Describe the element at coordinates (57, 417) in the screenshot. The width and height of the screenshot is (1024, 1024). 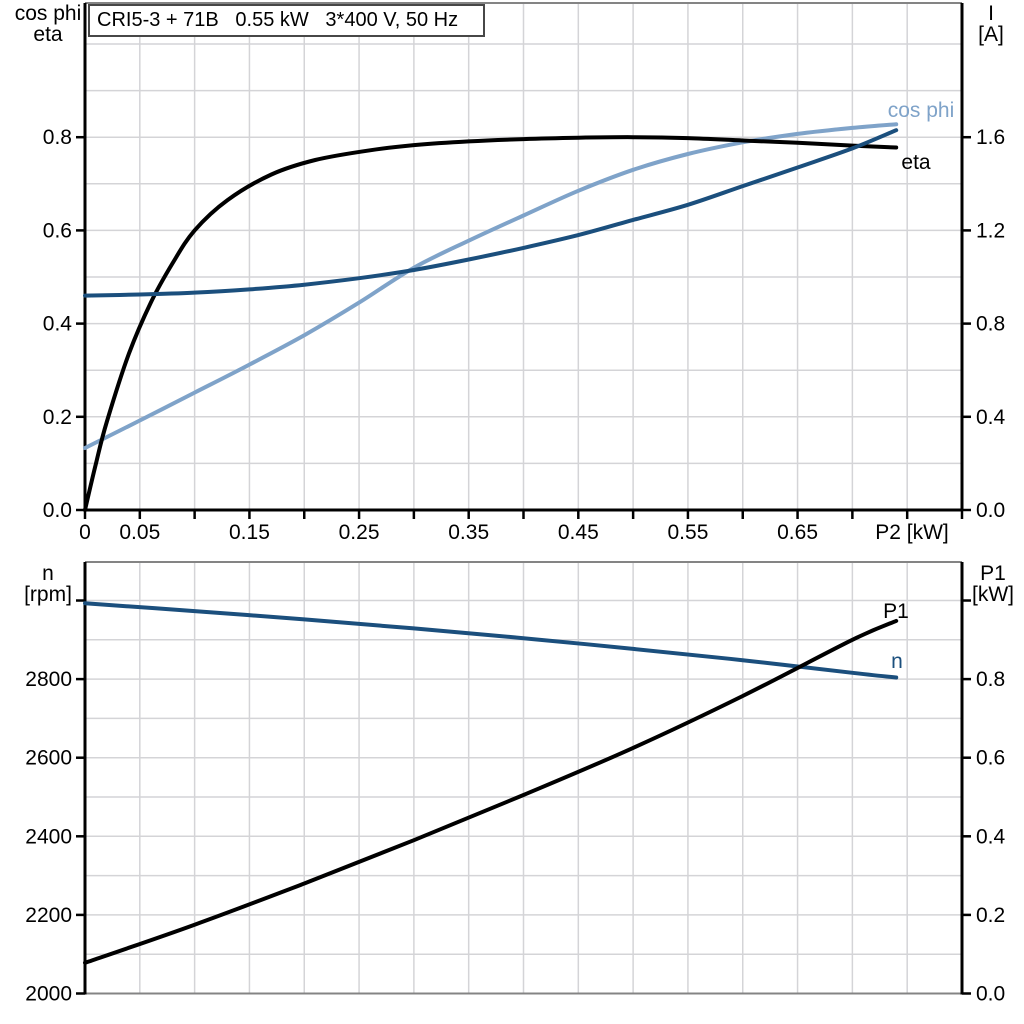
I see `left-tick-label: 0.2` at that location.